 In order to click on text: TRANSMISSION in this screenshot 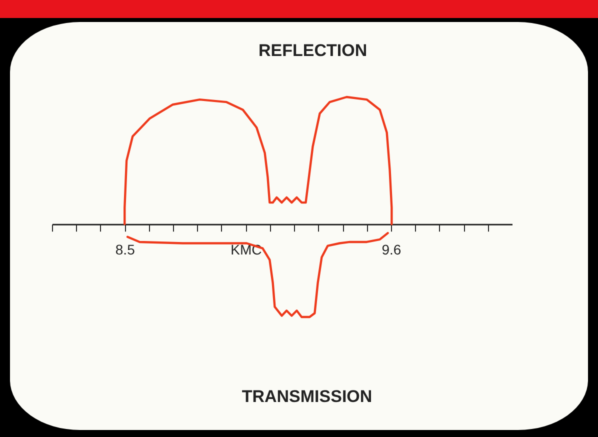, I will do `click(307, 396)`.